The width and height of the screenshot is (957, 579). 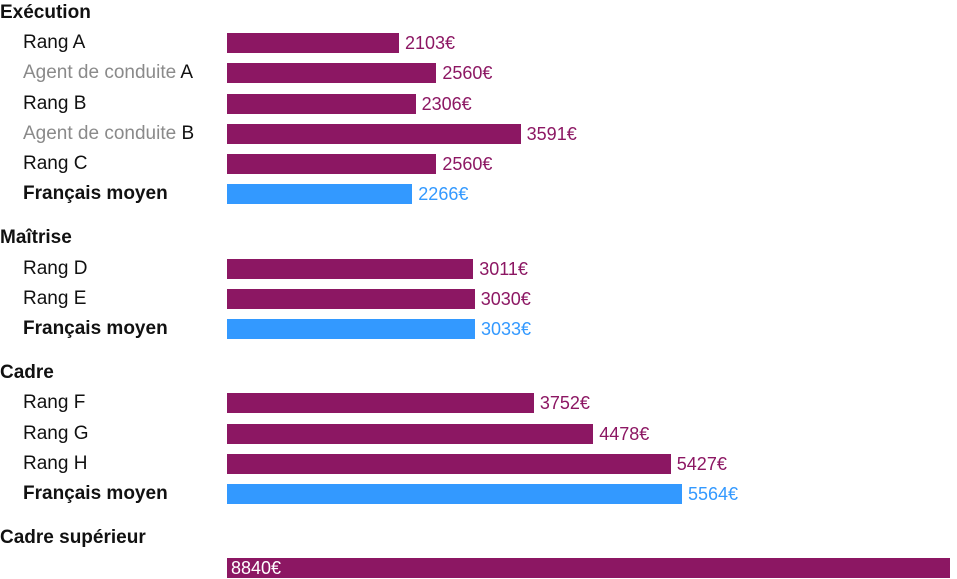 What do you see at coordinates (564, 403) in the screenshot?
I see `value-label: 3752€` at bounding box center [564, 403].